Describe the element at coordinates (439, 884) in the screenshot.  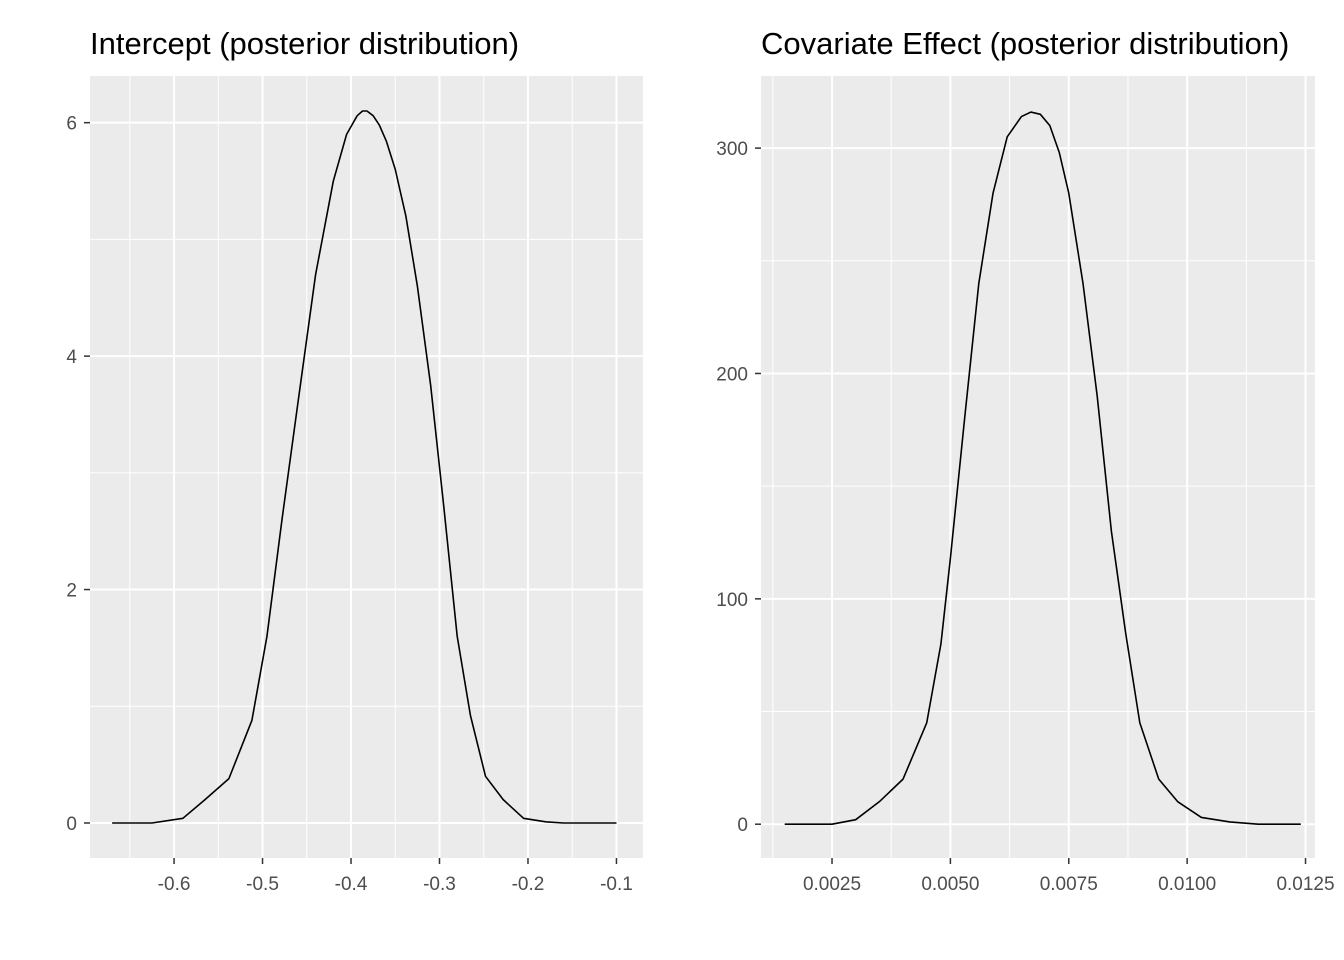
I see `intercept-x-tick-label-3: -0.3` at that location.